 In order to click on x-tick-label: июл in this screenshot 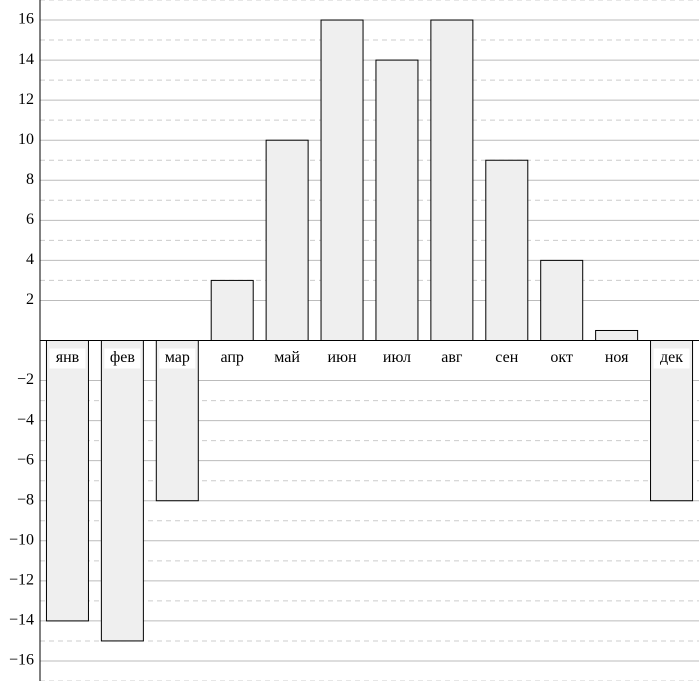, I will do `click(397, 357)`.